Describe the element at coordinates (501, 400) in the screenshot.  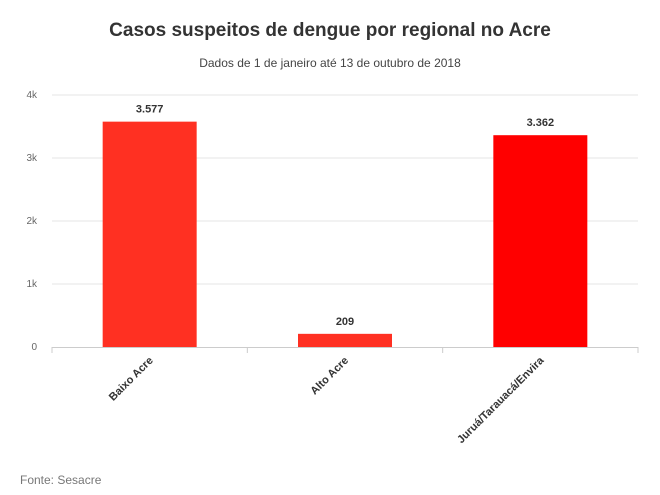
I see `x-category-label: Juruá/Tarauacá/Envira` at that location.